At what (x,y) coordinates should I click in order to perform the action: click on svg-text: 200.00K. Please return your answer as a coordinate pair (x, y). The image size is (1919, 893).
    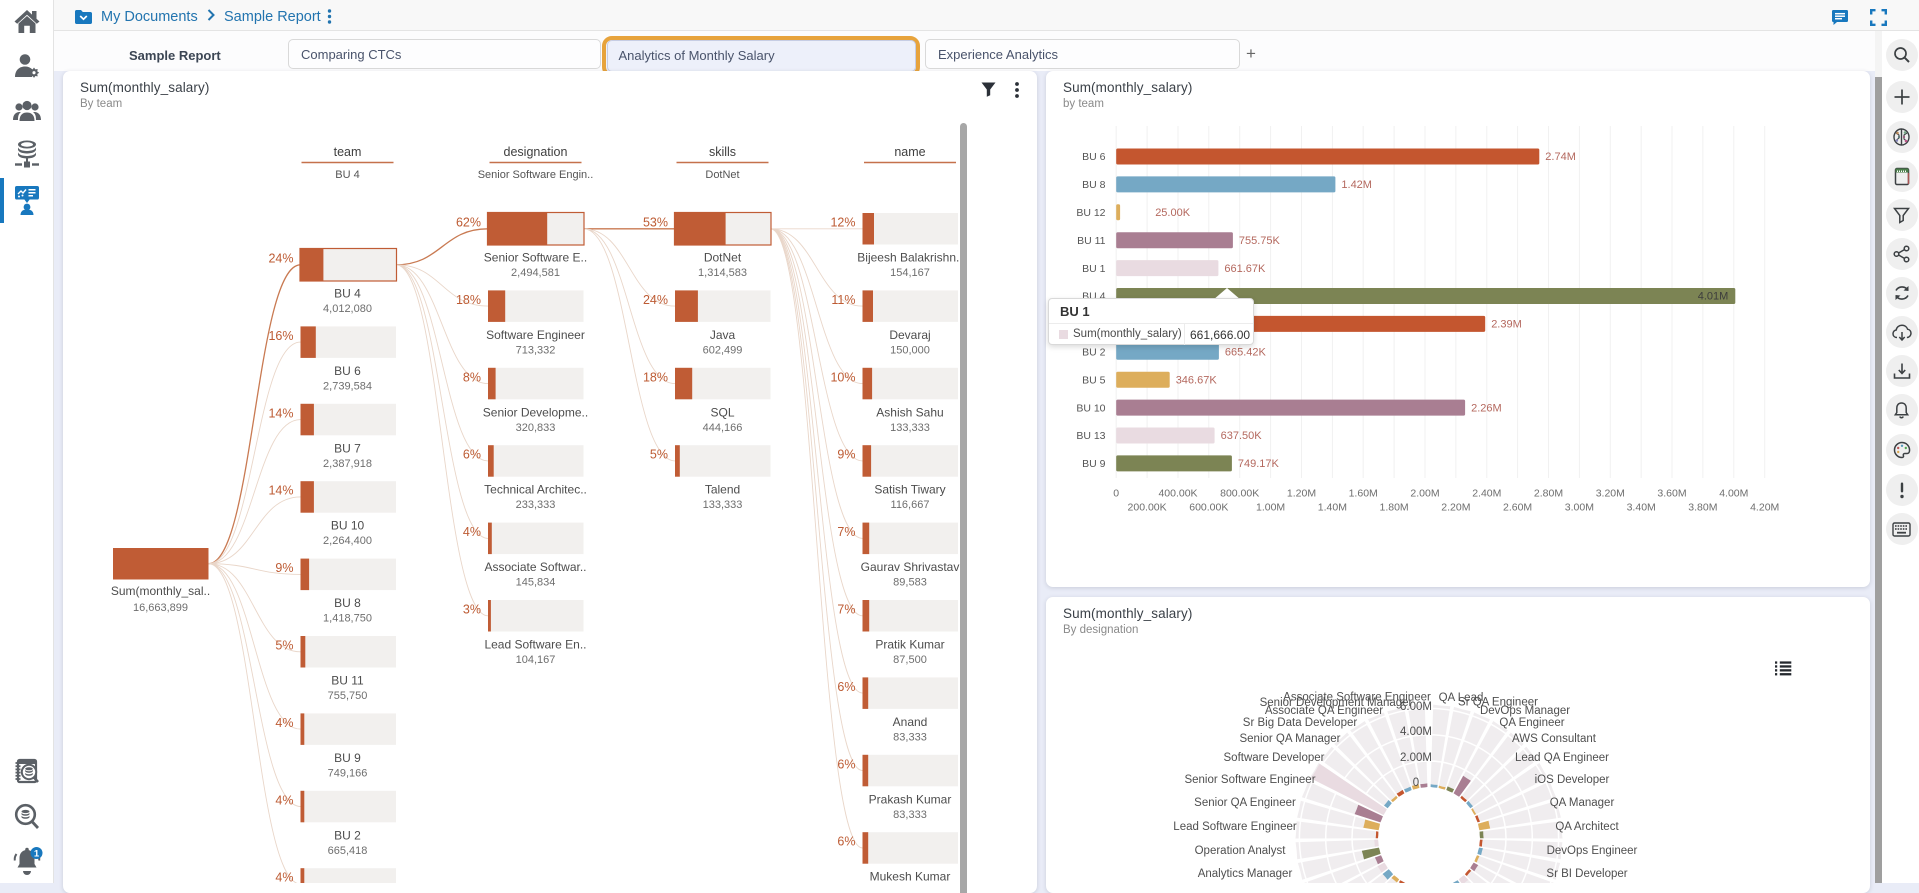
    Looking at the image, I should click on (1147, 508).